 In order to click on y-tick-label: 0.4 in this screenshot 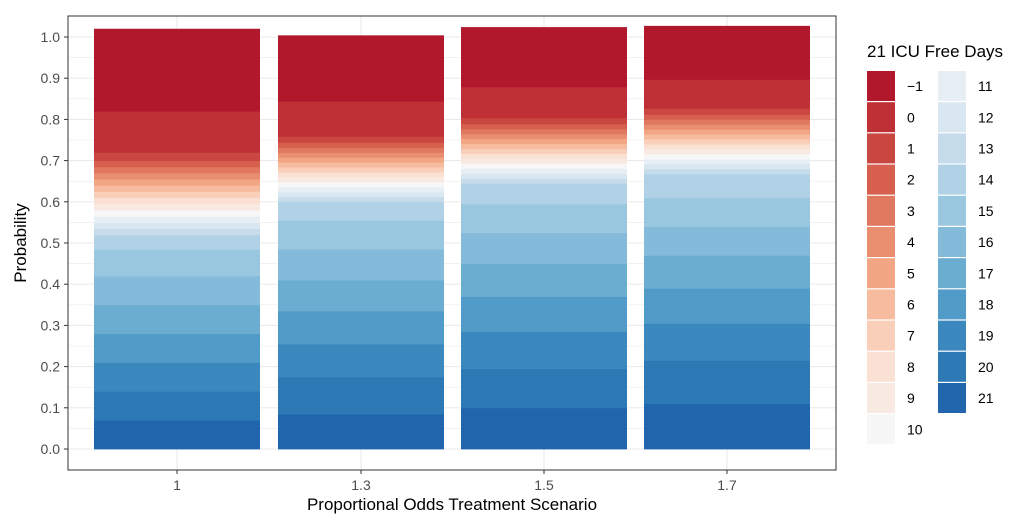, I will do `click(51, 284)`.